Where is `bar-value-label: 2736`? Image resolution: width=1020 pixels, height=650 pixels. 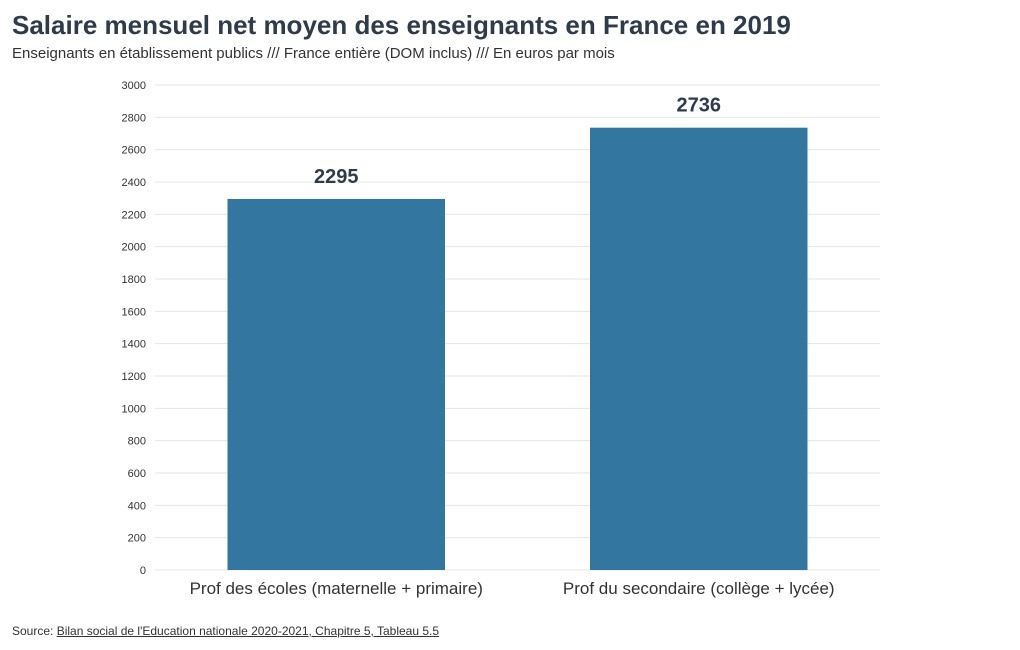 bar-value-label: 2736 is located at coordinates (699, 106).